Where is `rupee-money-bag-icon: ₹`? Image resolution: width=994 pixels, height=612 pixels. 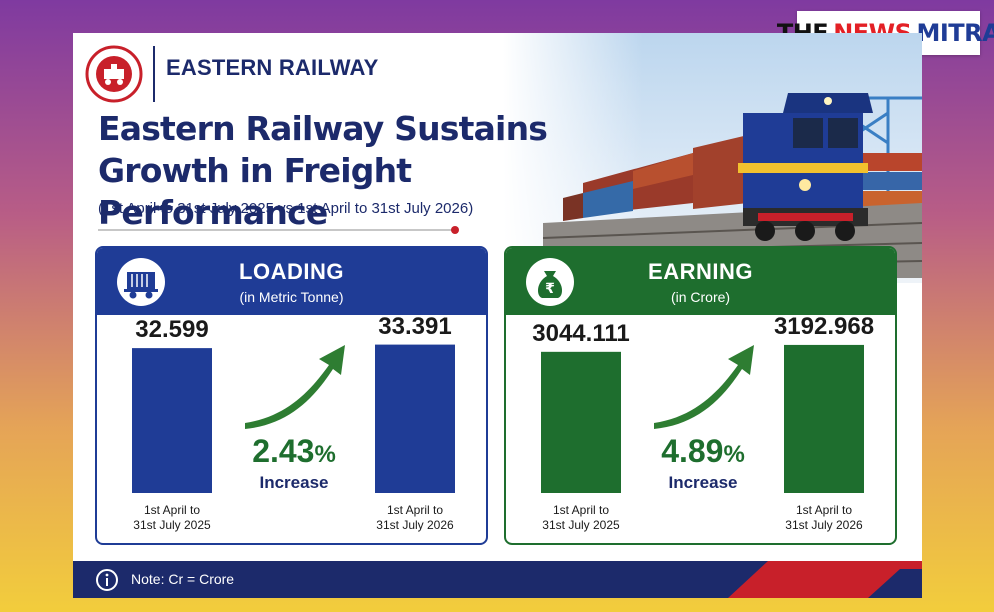
rupee-money-bag-icon: ₹ is located at coordinates (550, 282).